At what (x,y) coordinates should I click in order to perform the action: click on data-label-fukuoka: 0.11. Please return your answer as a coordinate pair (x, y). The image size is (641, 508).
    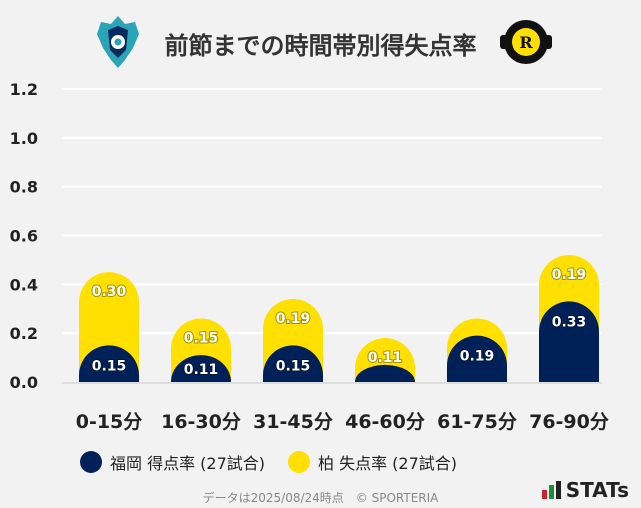
    Looking at the image, I should click on (201, 370).